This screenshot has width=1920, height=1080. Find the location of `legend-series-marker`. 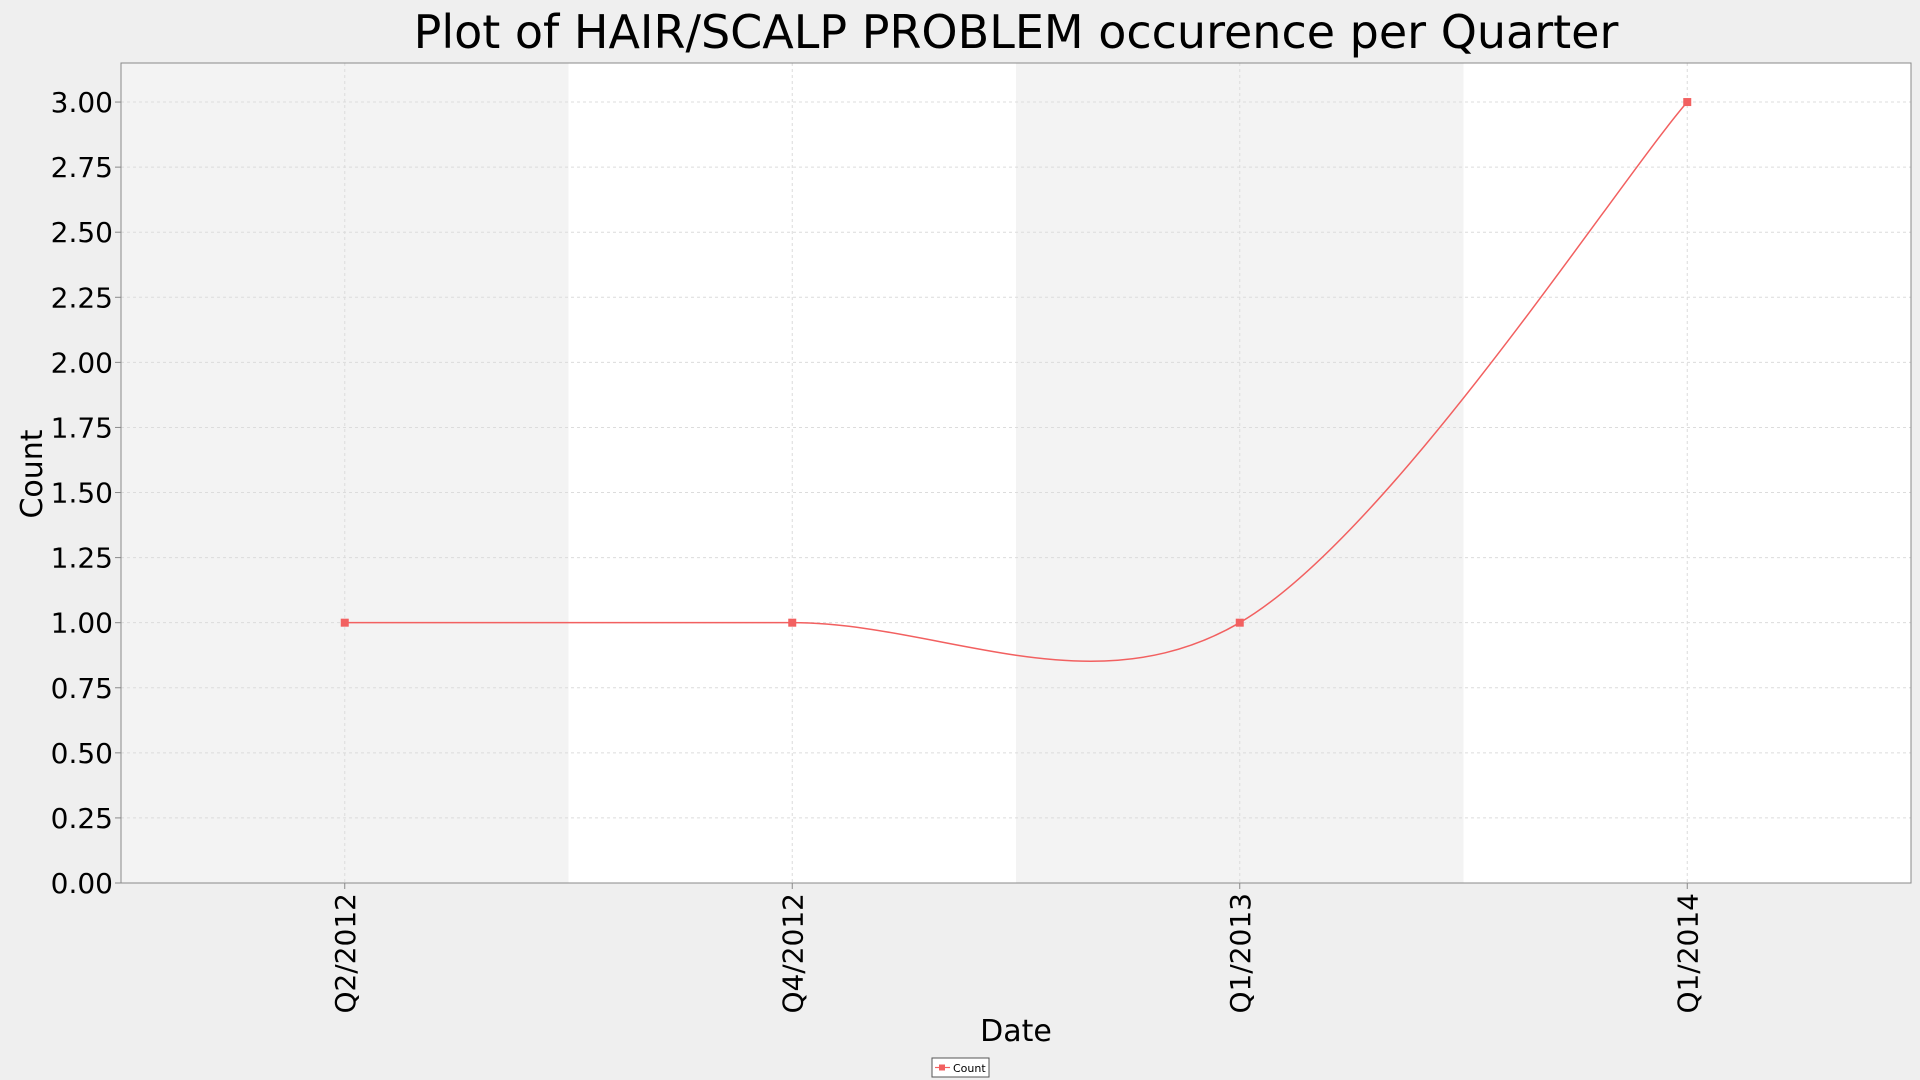

legend-series-marker is located at coordinates (942, 1067).